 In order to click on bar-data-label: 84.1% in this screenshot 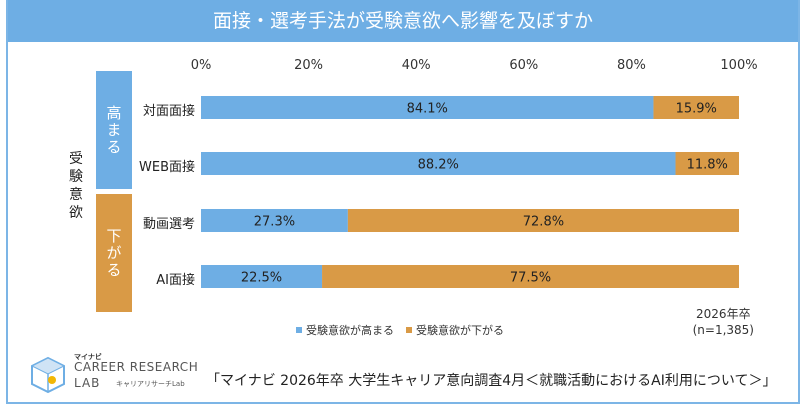, I will do `click(427, 109)`.